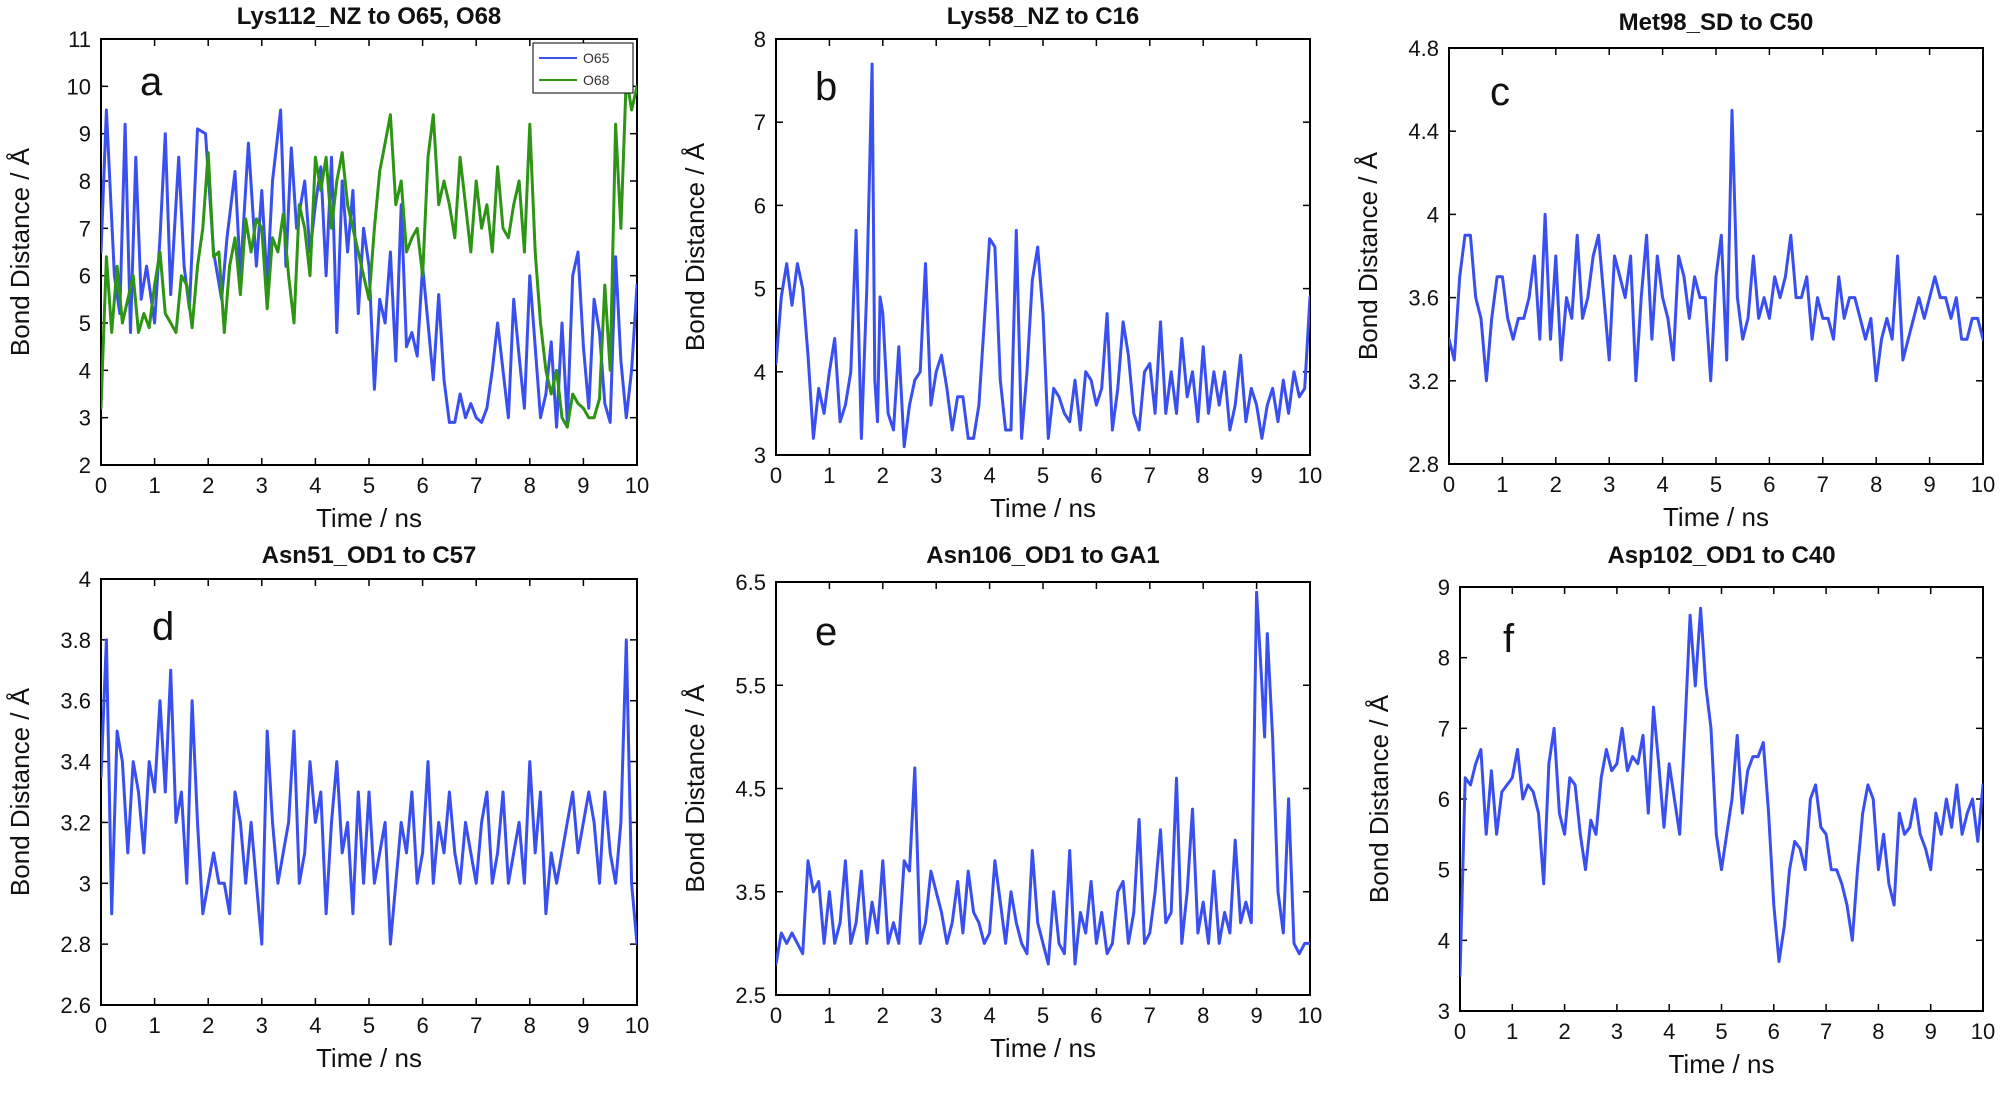 This screenshot has height=1094, width=2000. Describe the element at coordinates (85, 465) in the screenshot. I see `y-tick-label: 2` at that location.